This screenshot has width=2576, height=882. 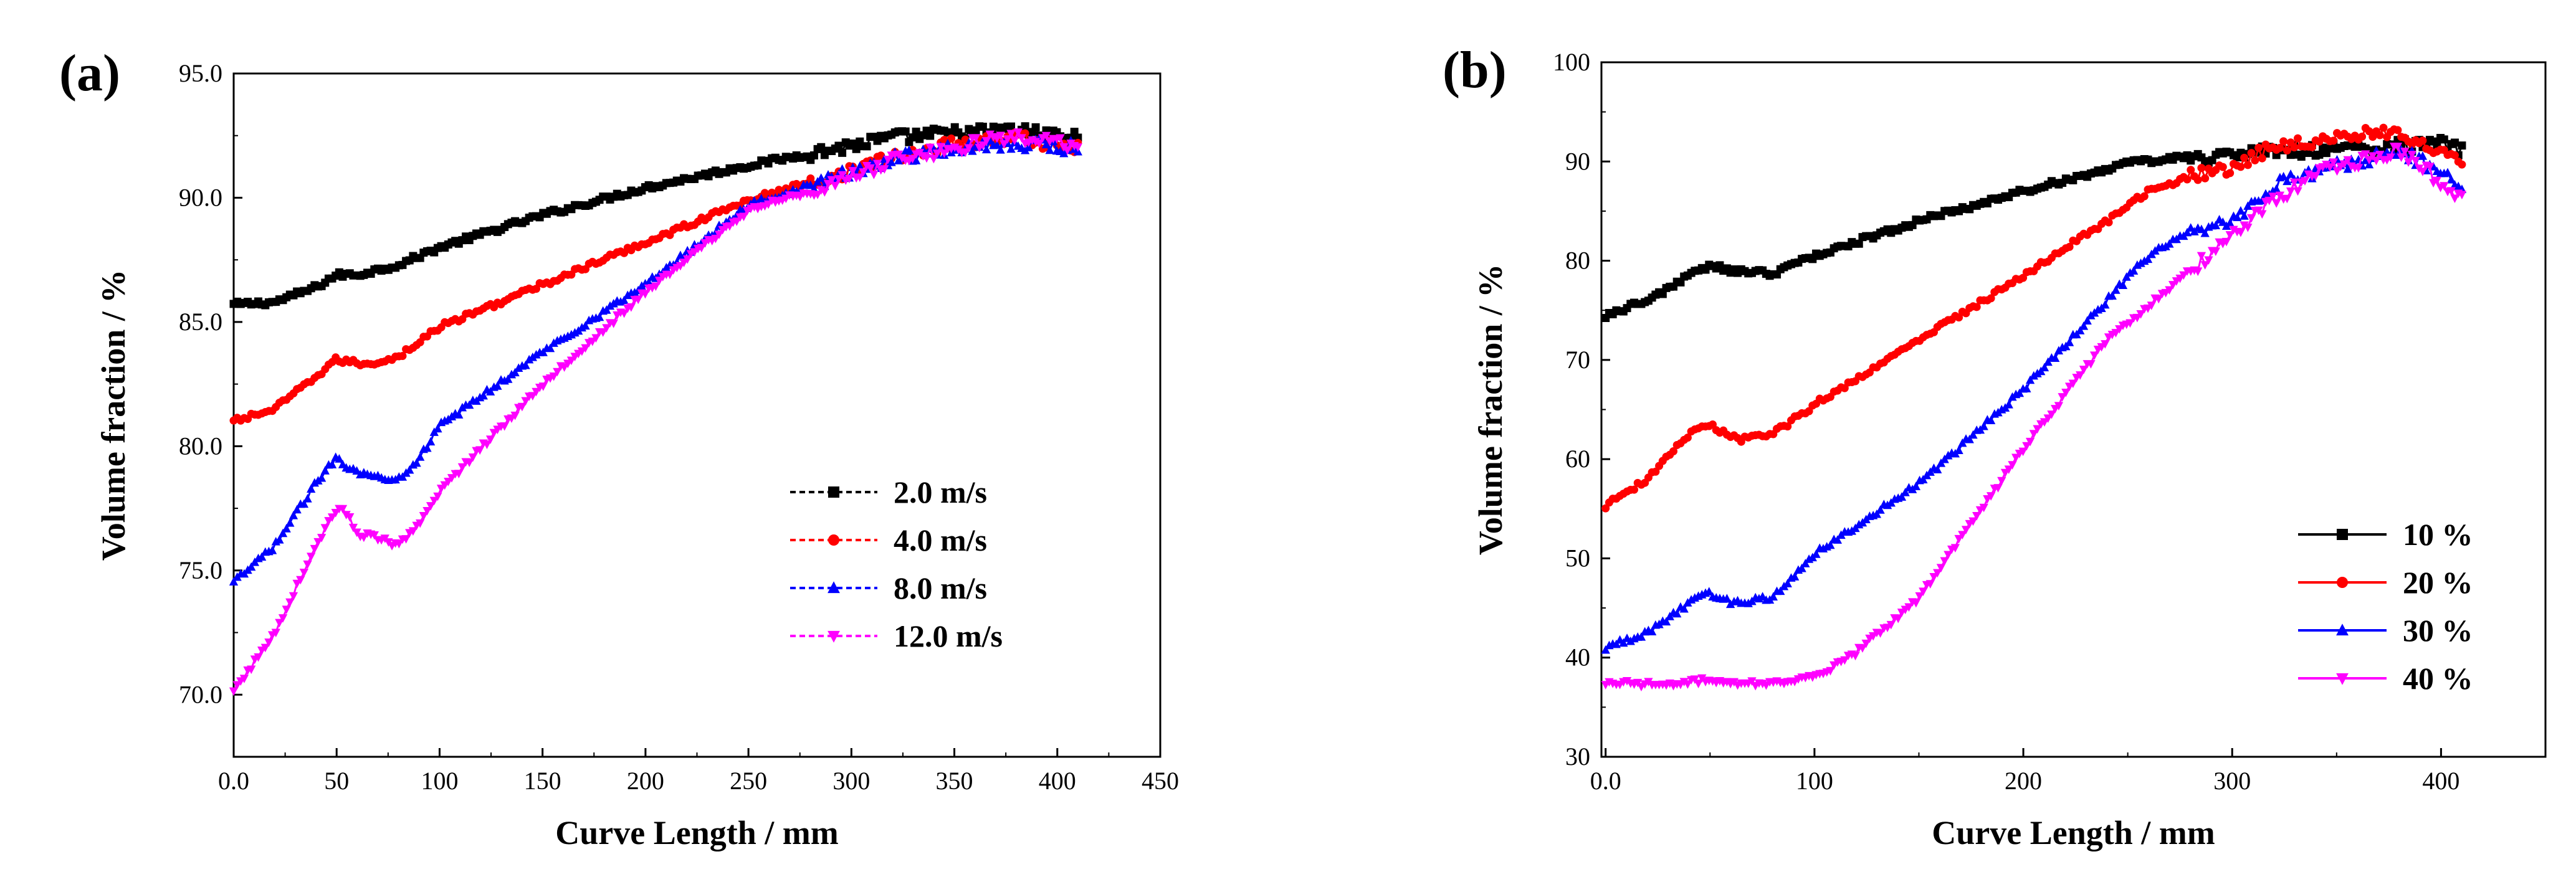 What do you see at coordinates (748, 781) in the screenshot?
I see `x-tick-label: 250` at bounding box center [748, 781].